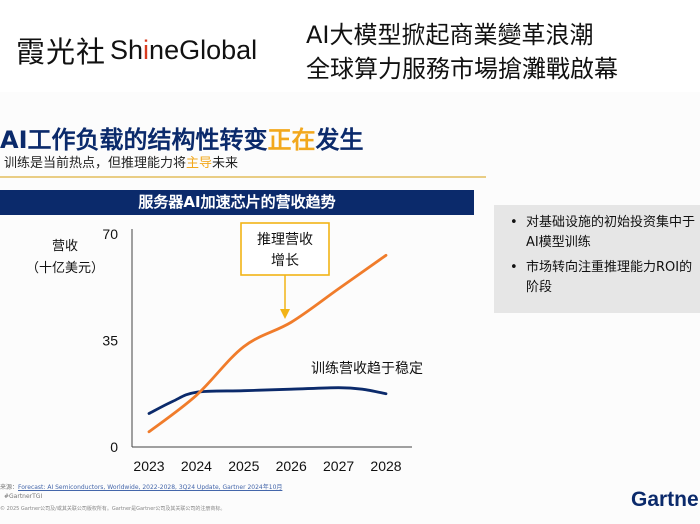  Describe the element at coordinates (65, 258) in the screenshot. I see `y-axis-label: 营收 （十亿美元）` at that location.